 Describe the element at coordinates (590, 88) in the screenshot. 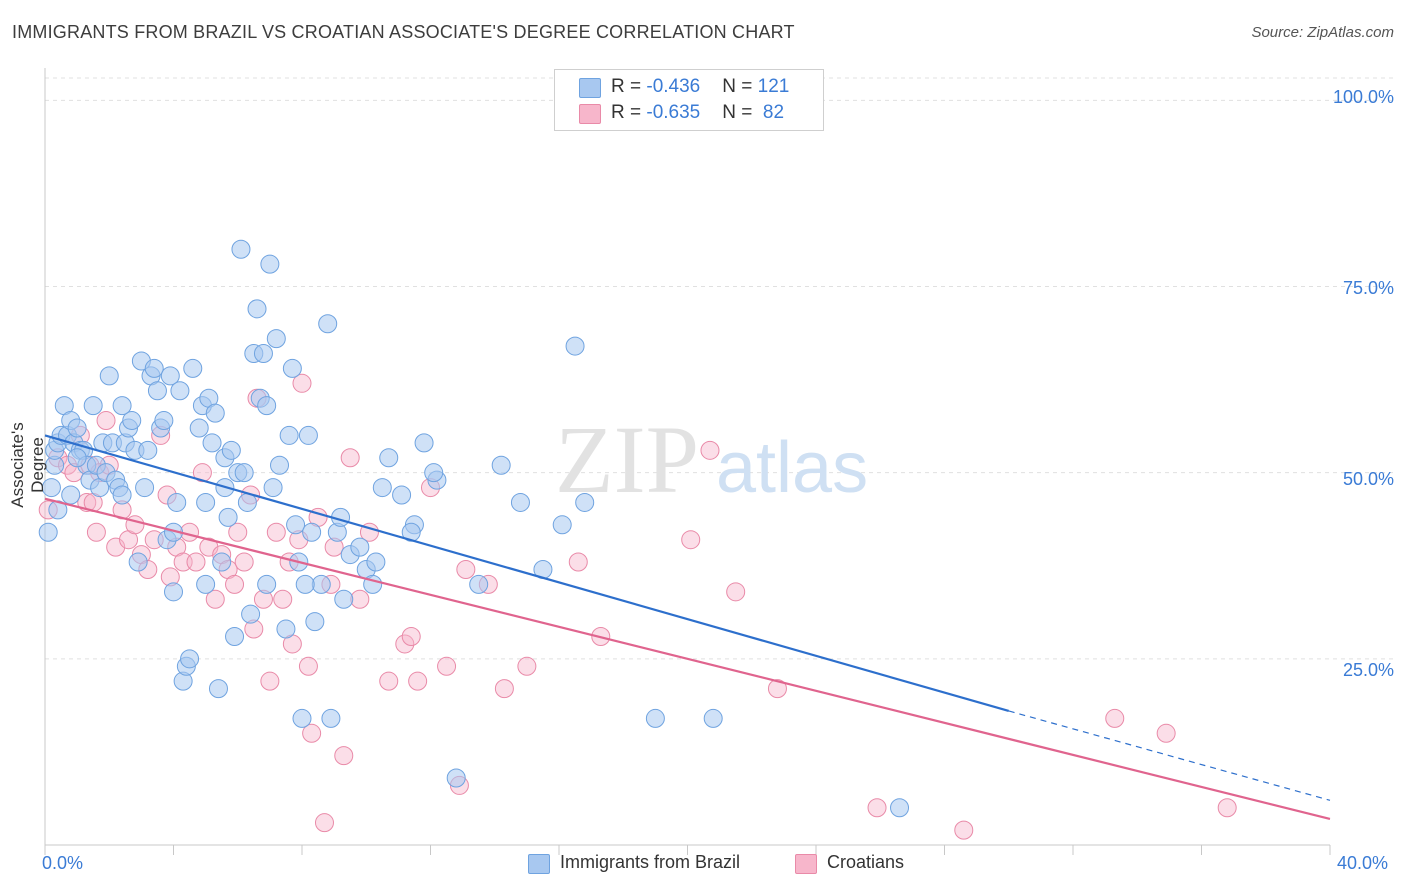

I see `legend-swatch-brazil` at that location.